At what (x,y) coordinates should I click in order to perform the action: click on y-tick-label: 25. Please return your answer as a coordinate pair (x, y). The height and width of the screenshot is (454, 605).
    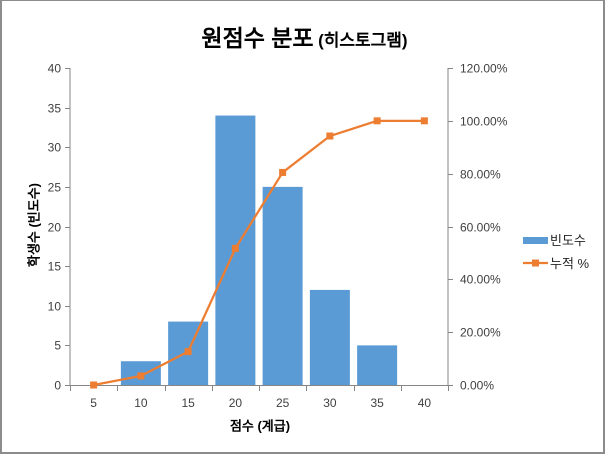
    Looking at the image, I should click on (55, 188).